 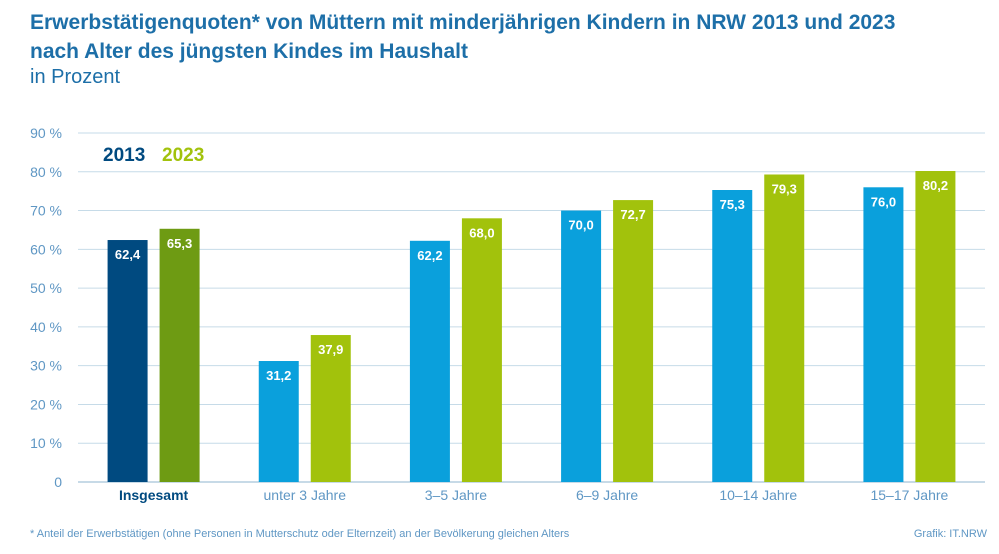 What do you see at coordinates (75, 77) in the screenshot?
I see `chart-subtitle: in Prozent` at bounding box center [75, 77].